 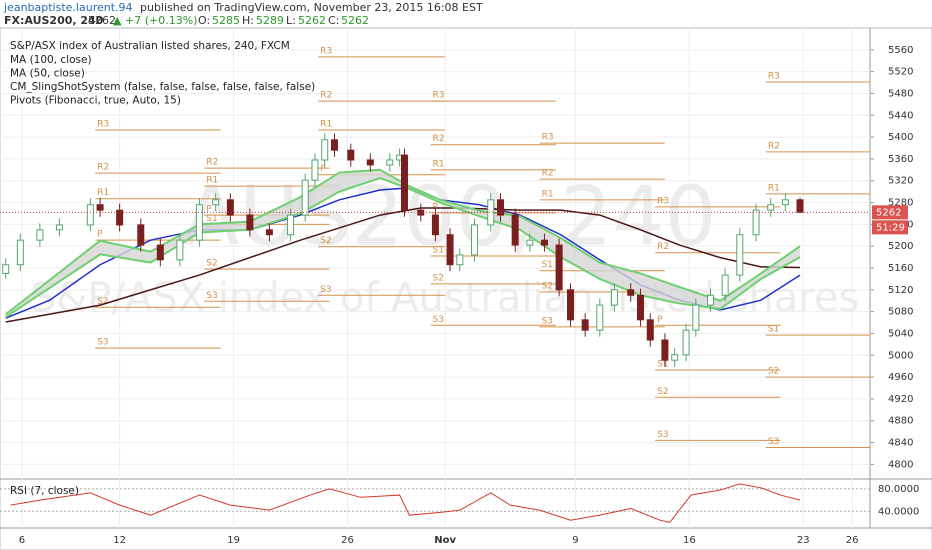 What do you see at coordinates (900, 181) in the screenshot?
I see `y-tick-label: 5320` at bounding box center [900, 181].